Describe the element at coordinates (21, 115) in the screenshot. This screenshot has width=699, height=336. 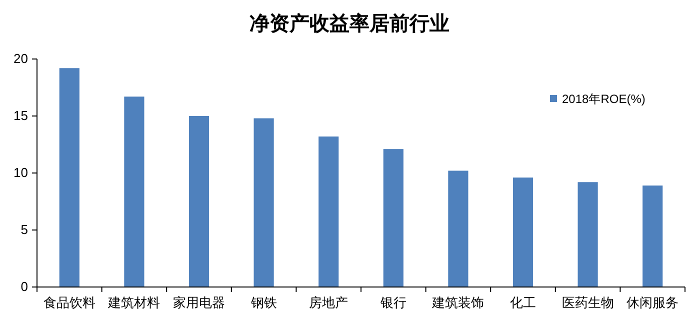
I see `y-tick-label: 15` at that location.